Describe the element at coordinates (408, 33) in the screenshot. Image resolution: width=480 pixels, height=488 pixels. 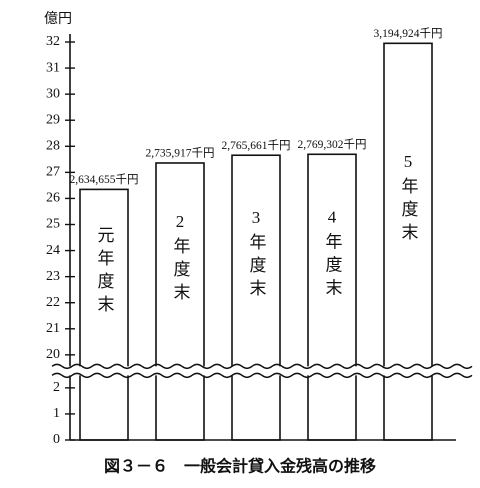
I see `value-label: 3,194,924千円` at that location.